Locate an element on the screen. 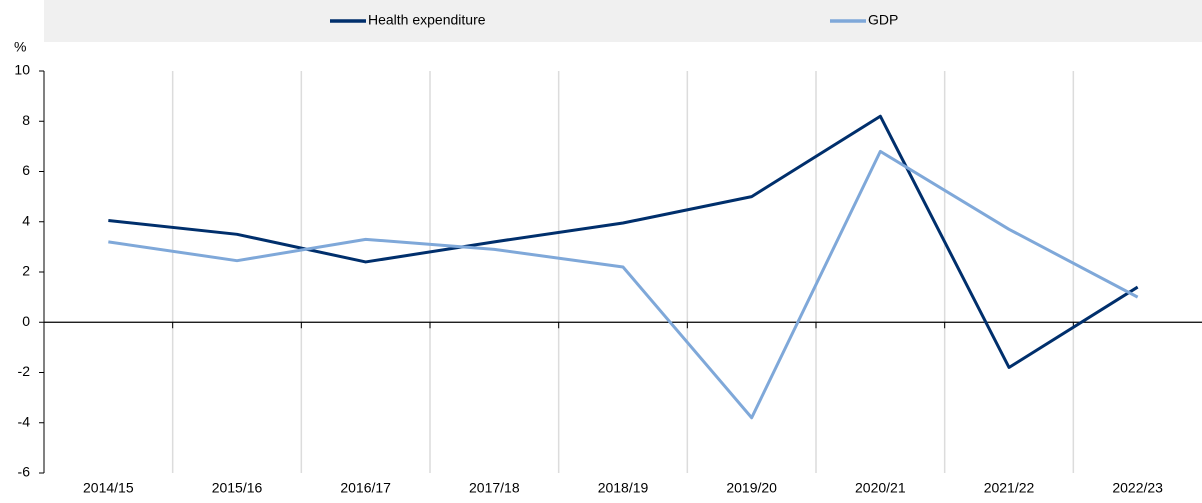  x-tick-label: 2018/19 is located at coordinates (623, 488).